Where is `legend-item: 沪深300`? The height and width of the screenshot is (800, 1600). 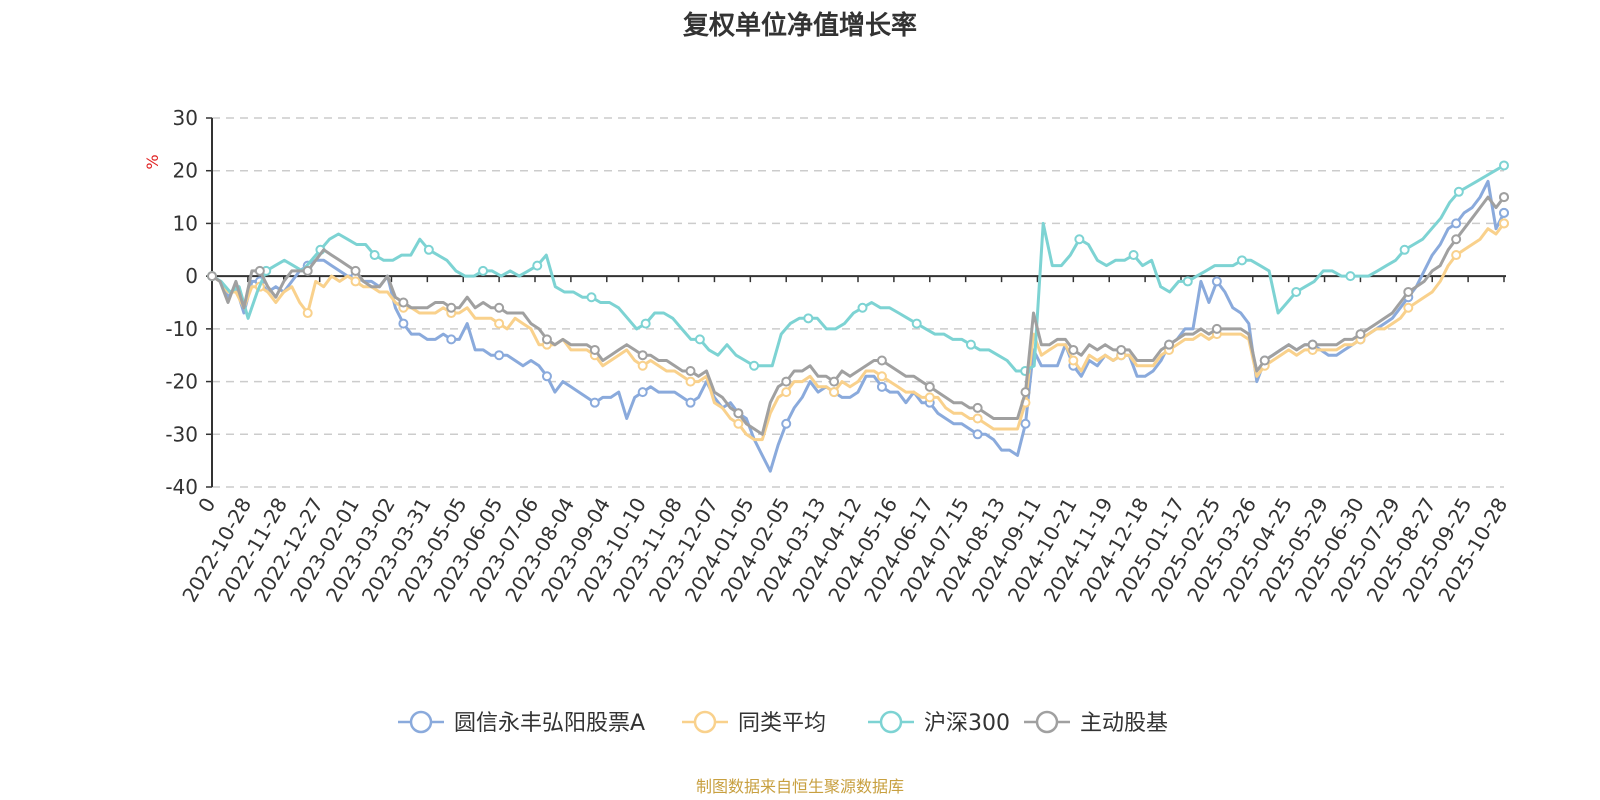
legend-item: 沪深300 is located at coordinates (939, 723).